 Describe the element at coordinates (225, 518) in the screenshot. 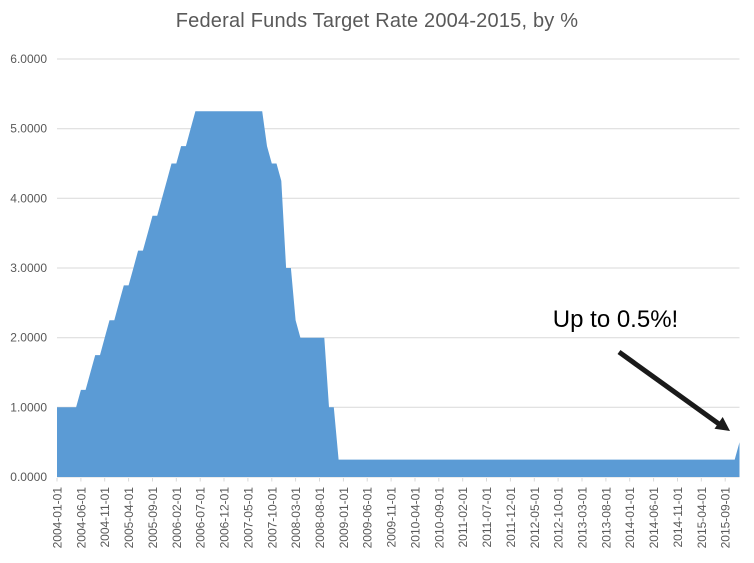

I see `x-axis-label: 2006-12-01` at that location.